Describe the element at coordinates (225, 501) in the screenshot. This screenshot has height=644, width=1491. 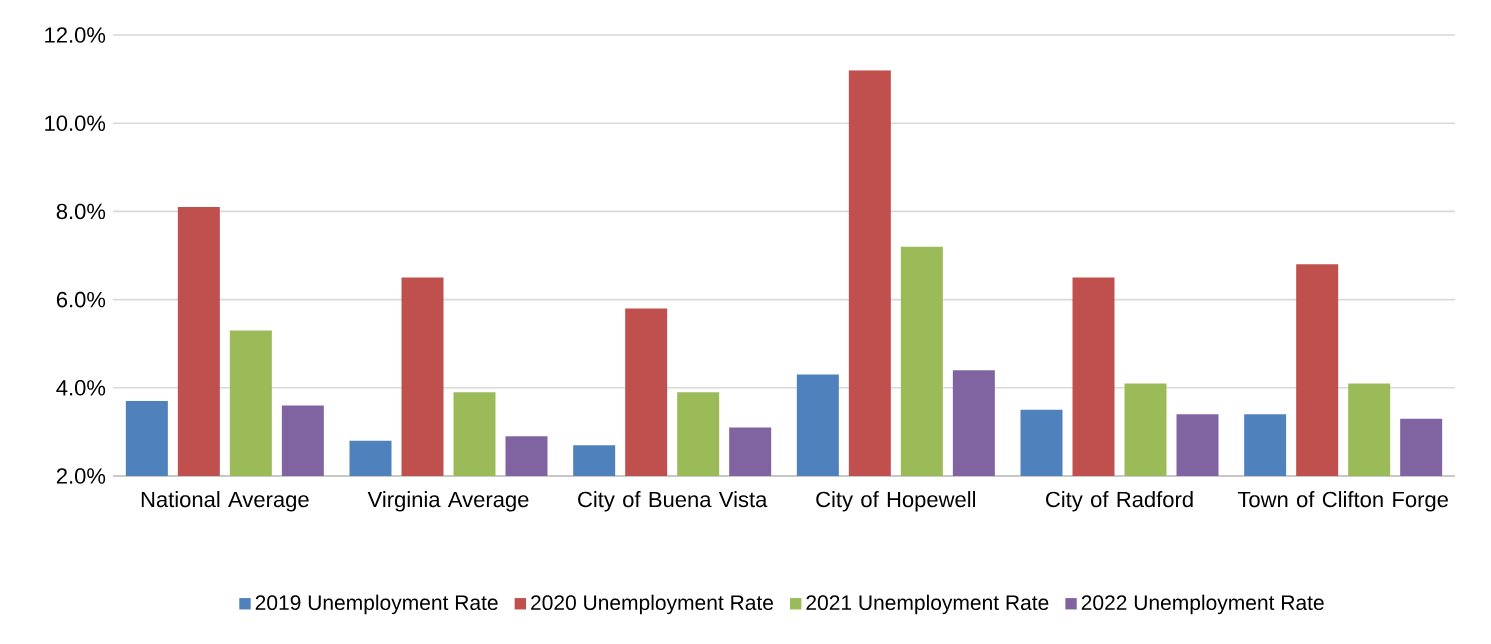
I see `x-tick-label: National Average` at that location.